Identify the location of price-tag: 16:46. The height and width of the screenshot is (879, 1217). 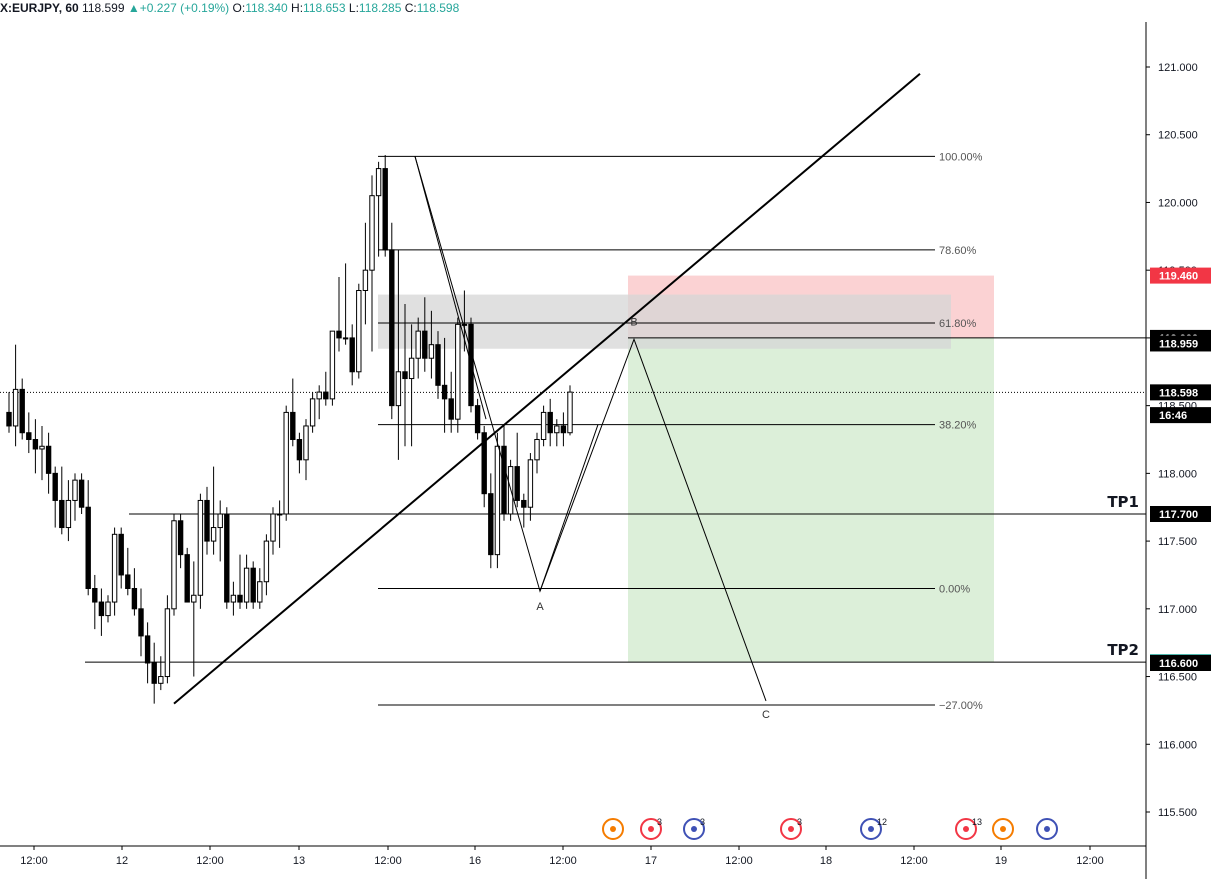
(1180, 415).